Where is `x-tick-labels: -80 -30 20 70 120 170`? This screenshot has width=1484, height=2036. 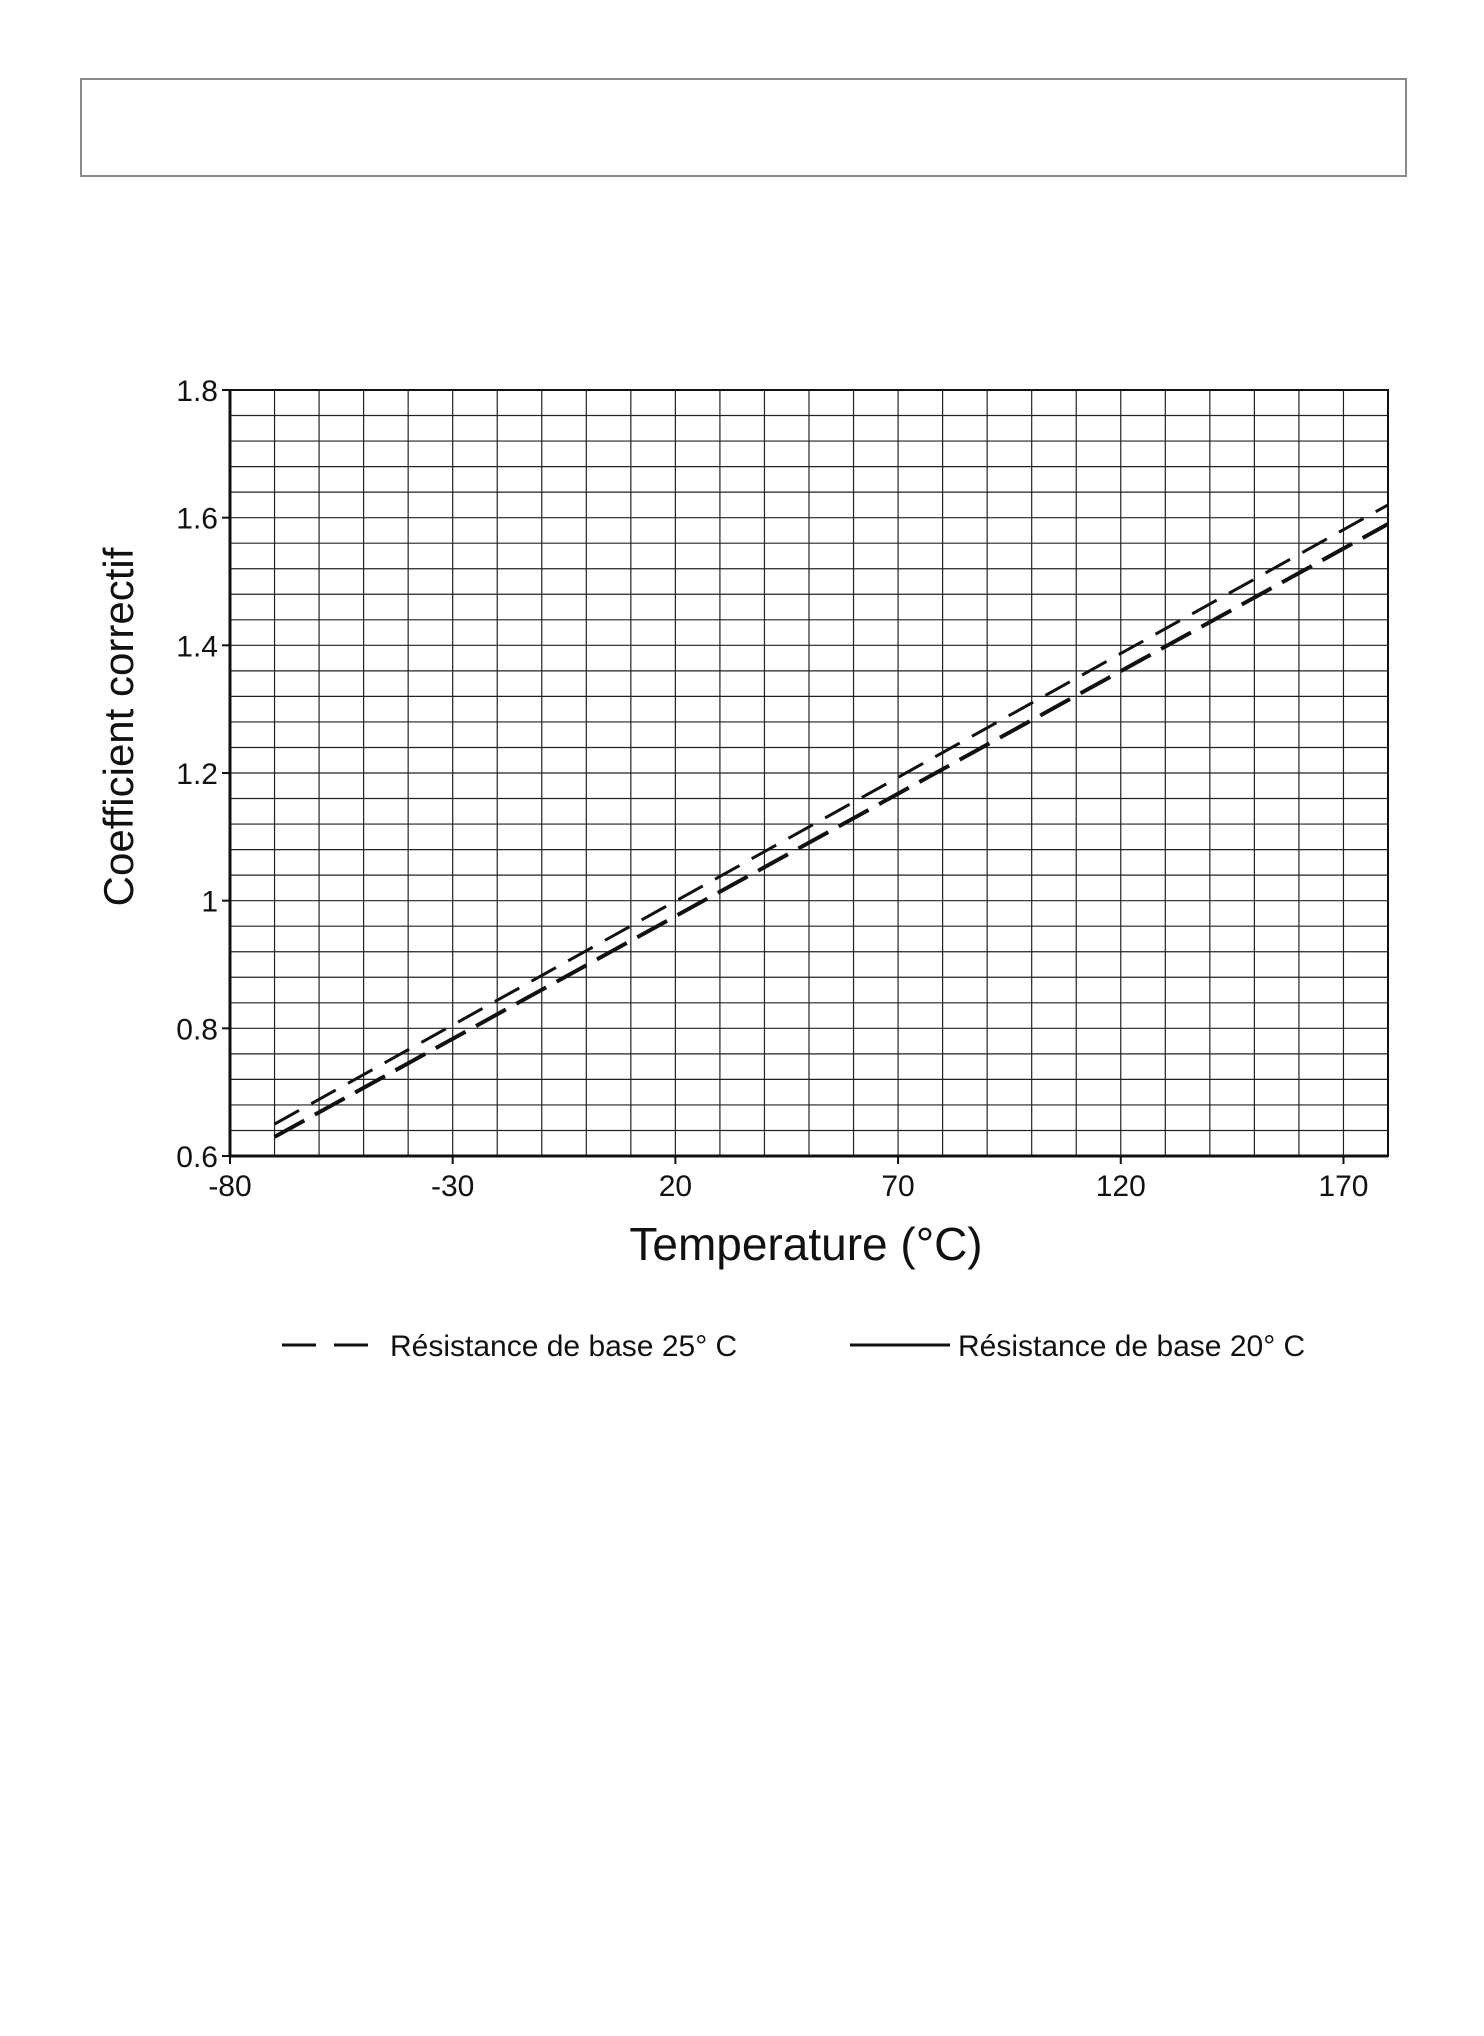
x-tick-labels: -80 -30 20 70 120 170 is located at coordinates (788, 1186).